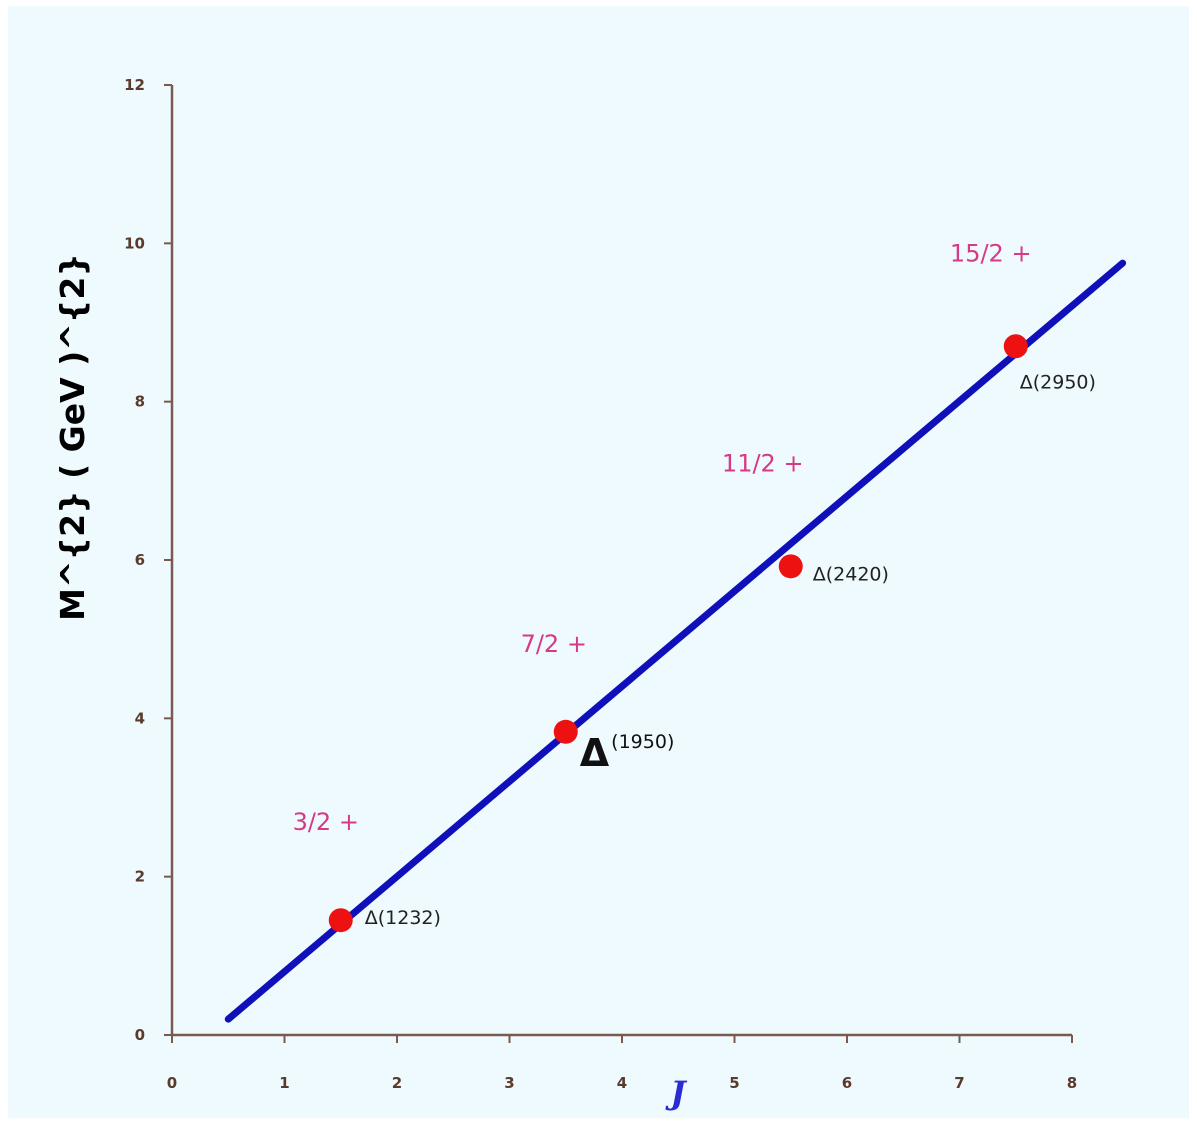 The width and height of the screenshot is (1197, 1124). Describe the element at coordinates (1072, 1083) in the screenshot. I see `x-tick-label: 8` at that location.